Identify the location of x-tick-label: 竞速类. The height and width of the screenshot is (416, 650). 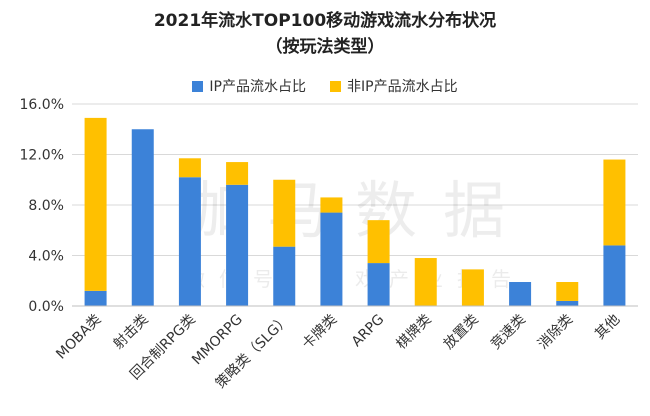
(508, 332).